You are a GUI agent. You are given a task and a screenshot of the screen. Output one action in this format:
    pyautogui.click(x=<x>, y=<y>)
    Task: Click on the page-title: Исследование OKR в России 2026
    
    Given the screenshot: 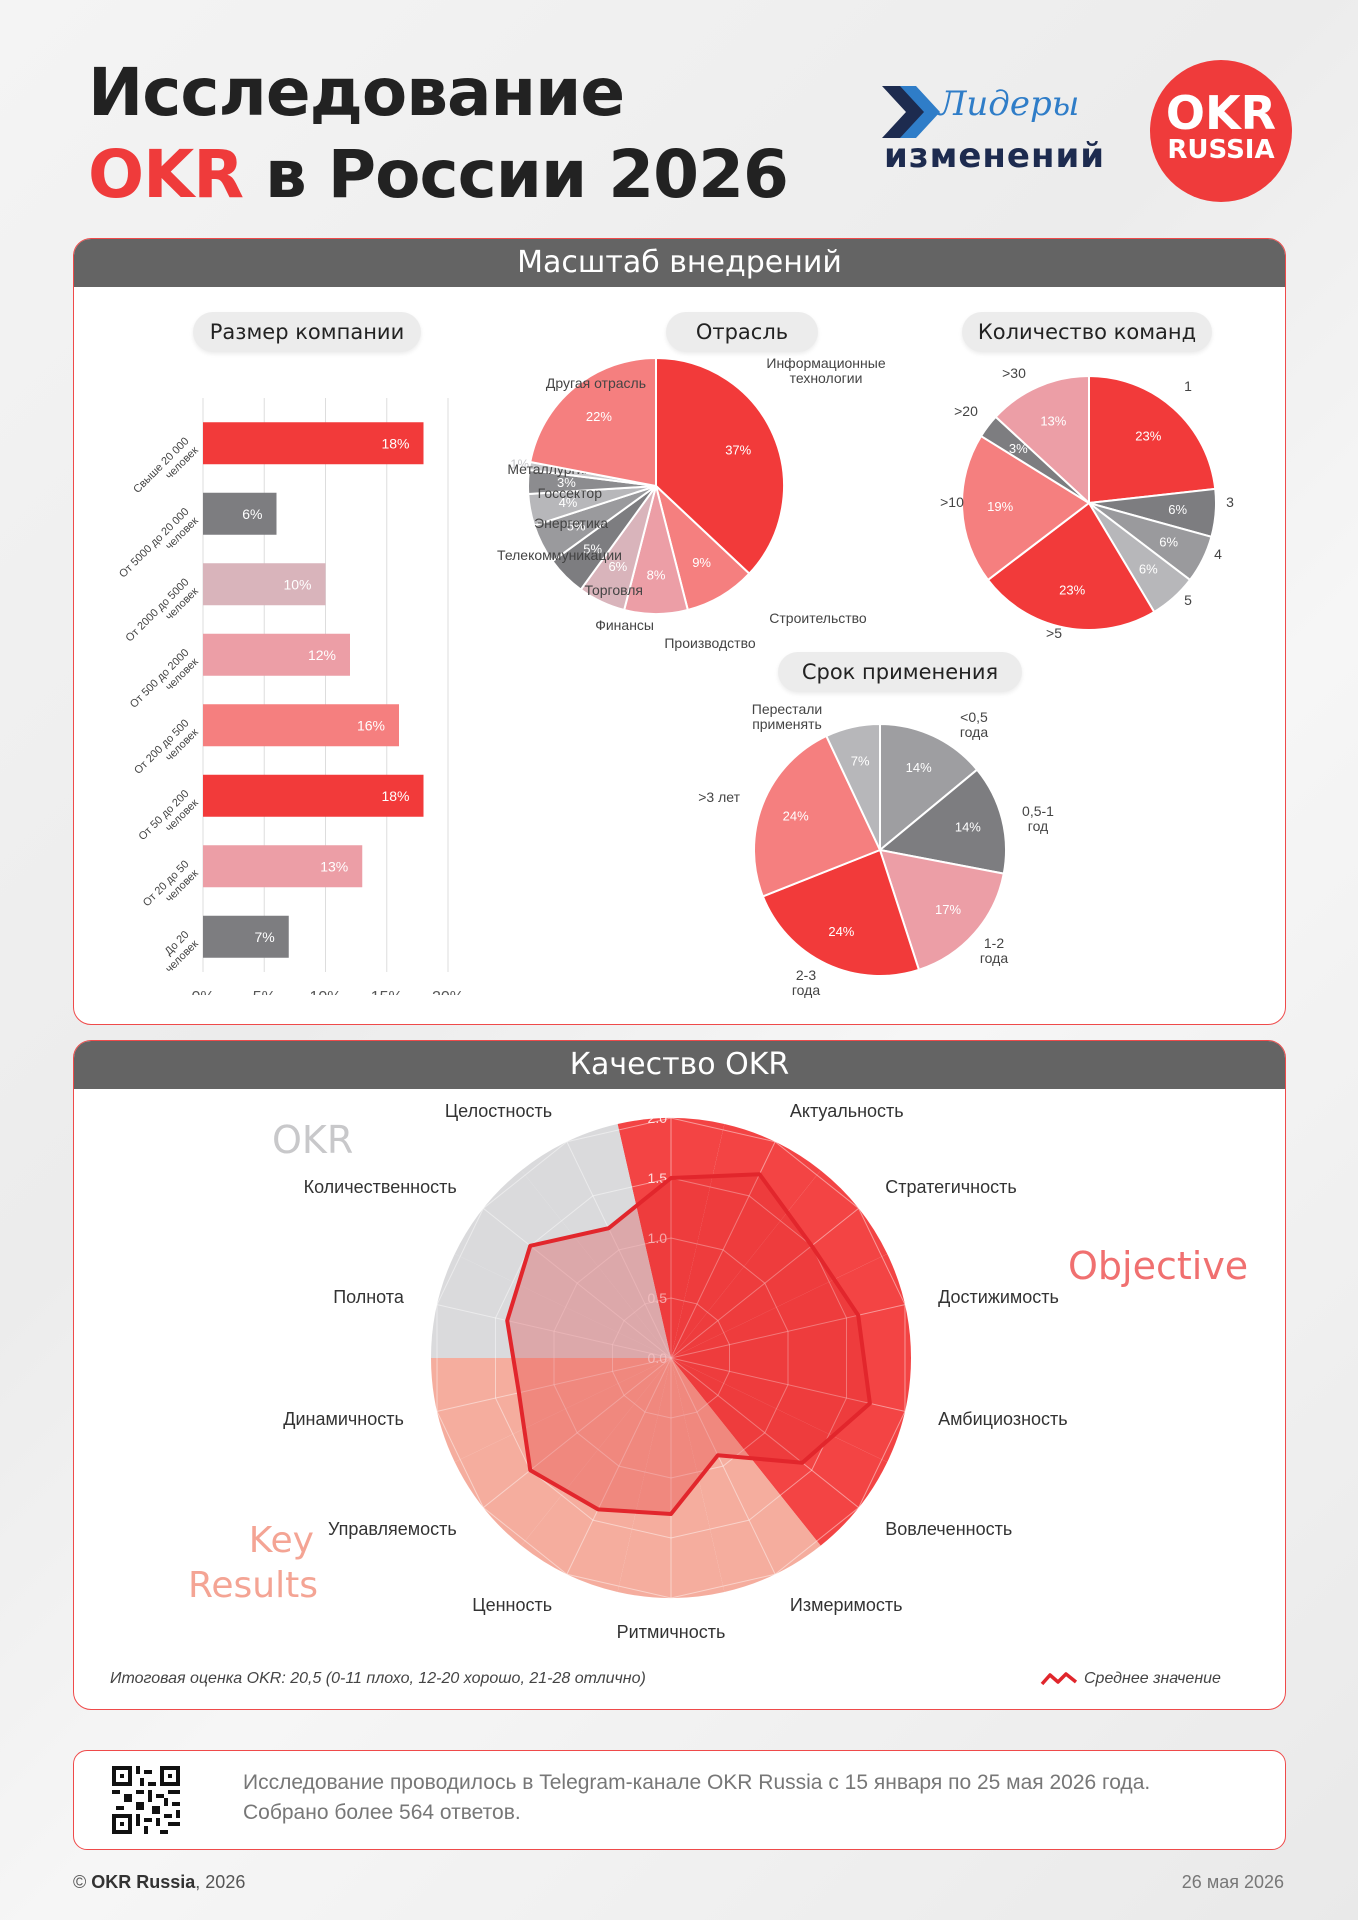 What is the action you would take?
    pyautogui.click(x=438, y=134)
    